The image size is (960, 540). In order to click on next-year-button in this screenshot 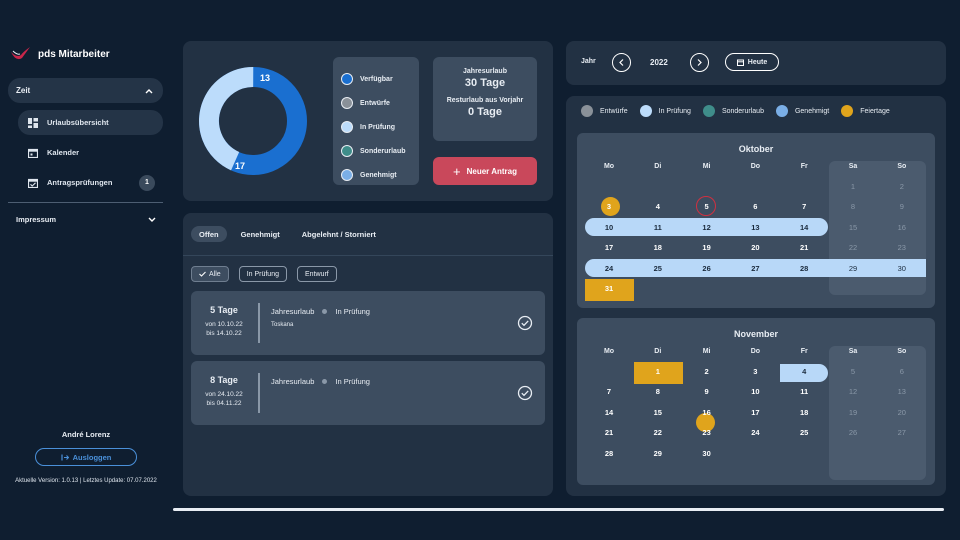, I will do `click(699, 62)`.